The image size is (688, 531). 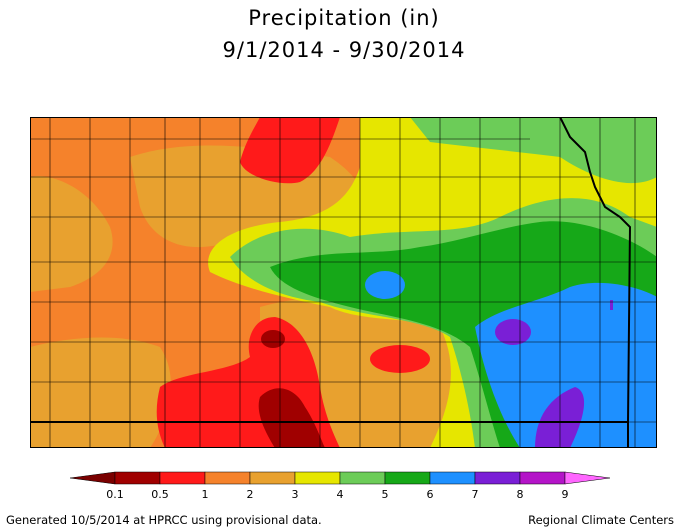 I want to click on legend-label: 9, so click(x=565, y=494).